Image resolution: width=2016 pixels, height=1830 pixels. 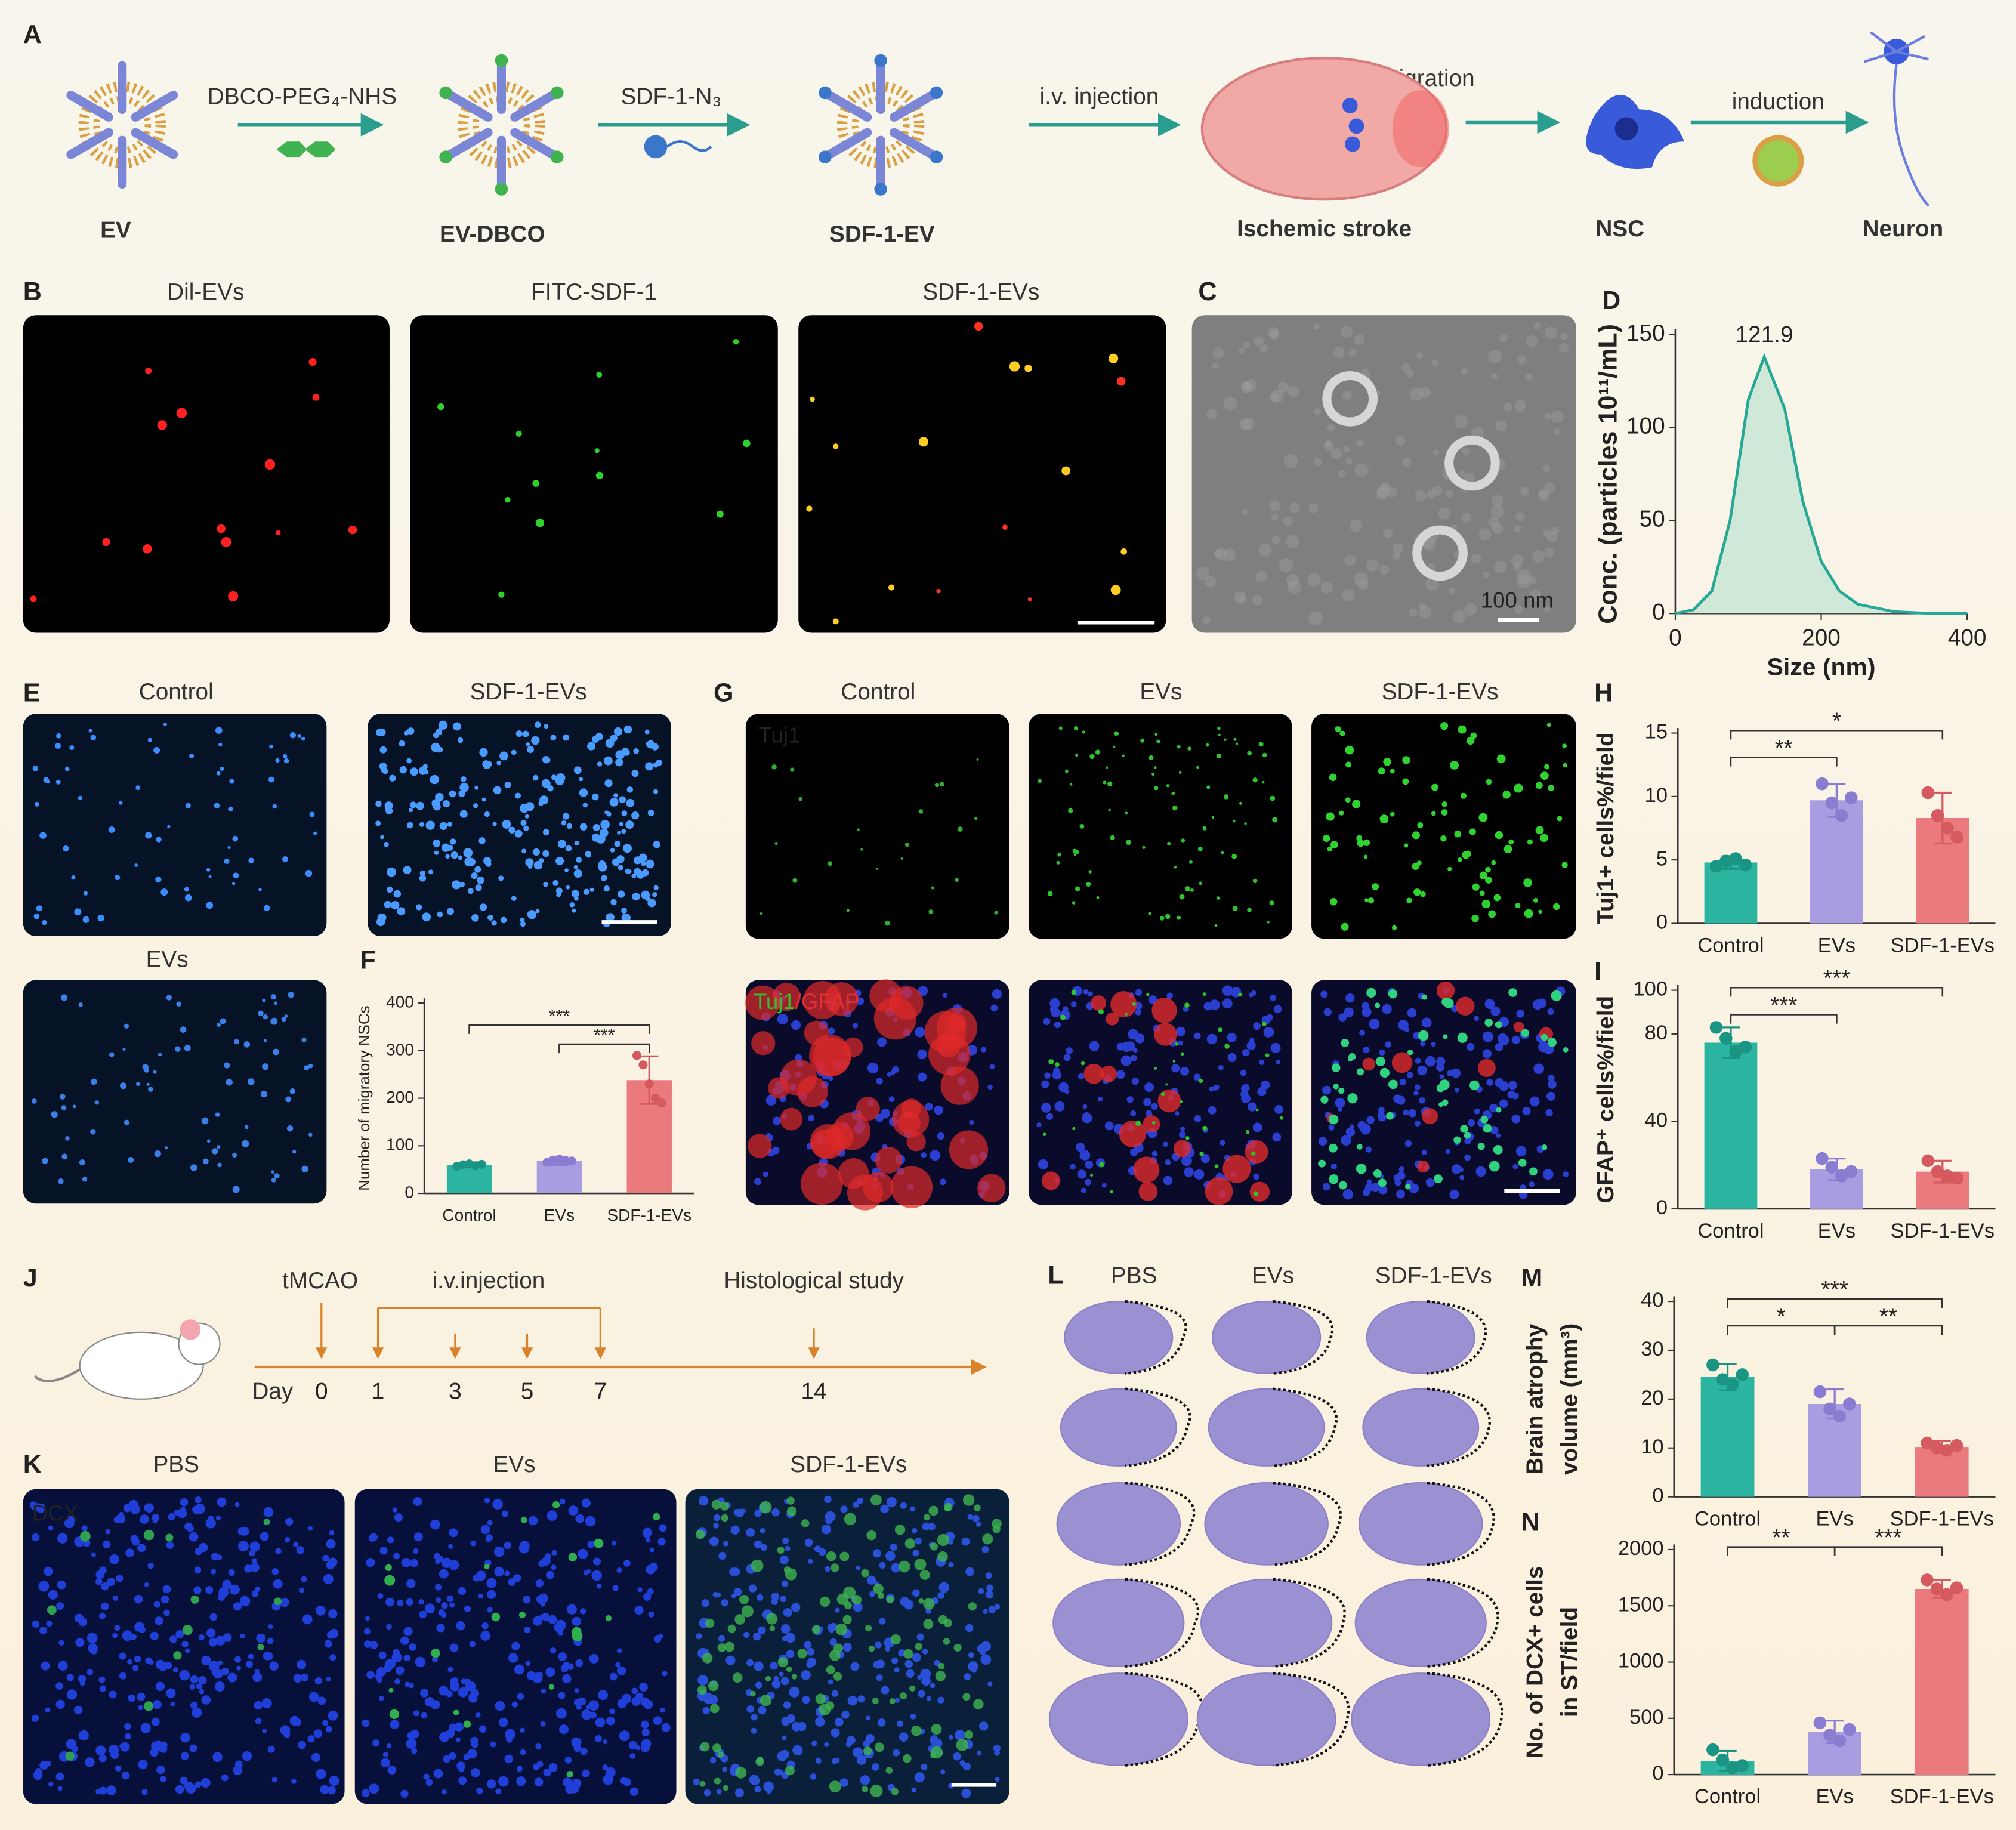 What do you see at coordinates (1307, 1524) in the screenshot?
I see `infarct-outline` at bounding box center [1307, 1524].